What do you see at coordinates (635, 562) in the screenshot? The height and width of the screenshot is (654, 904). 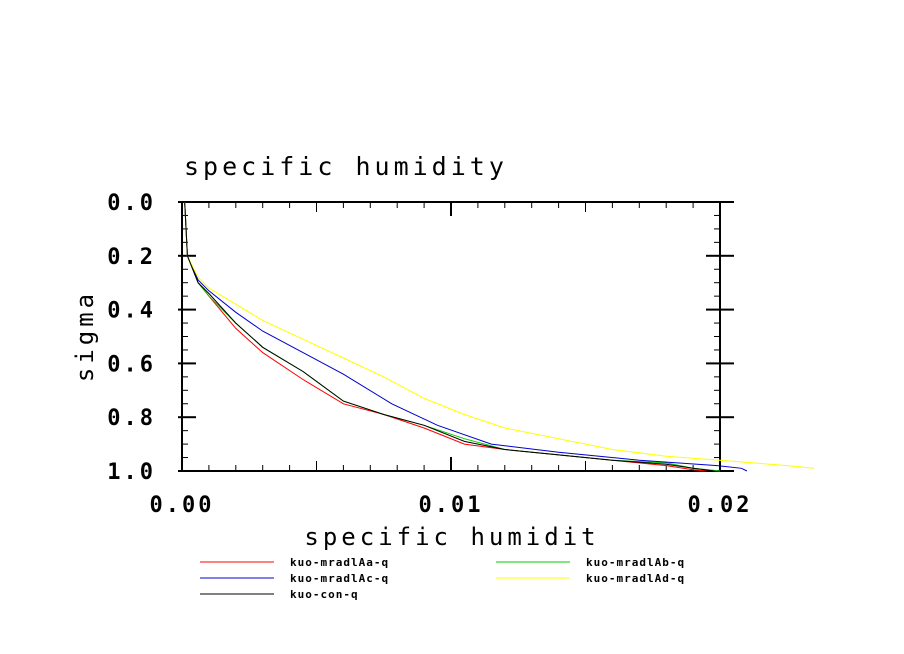 I see `legend-label: kuo-mradlAb-q` at bounding box center [635, 562].